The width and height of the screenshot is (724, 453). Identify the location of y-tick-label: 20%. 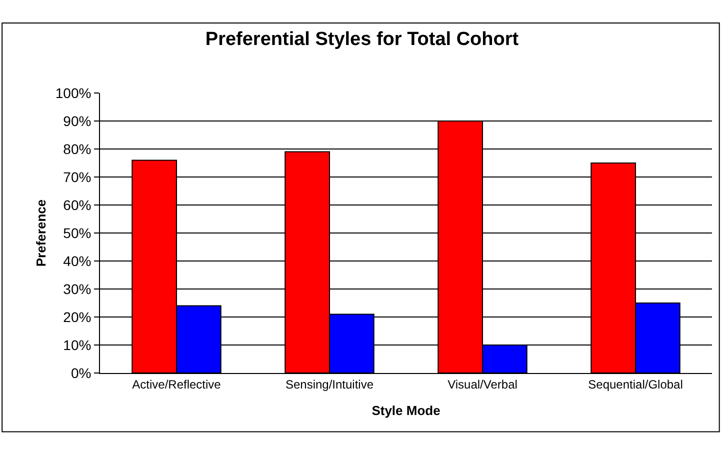
(77, 316).